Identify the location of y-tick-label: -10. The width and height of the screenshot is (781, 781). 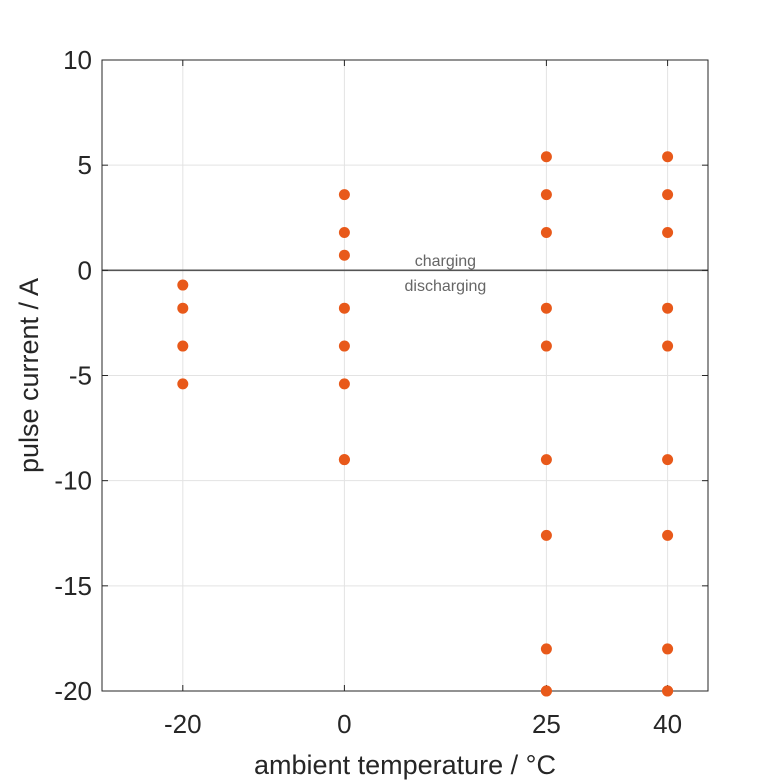
(73, 481).